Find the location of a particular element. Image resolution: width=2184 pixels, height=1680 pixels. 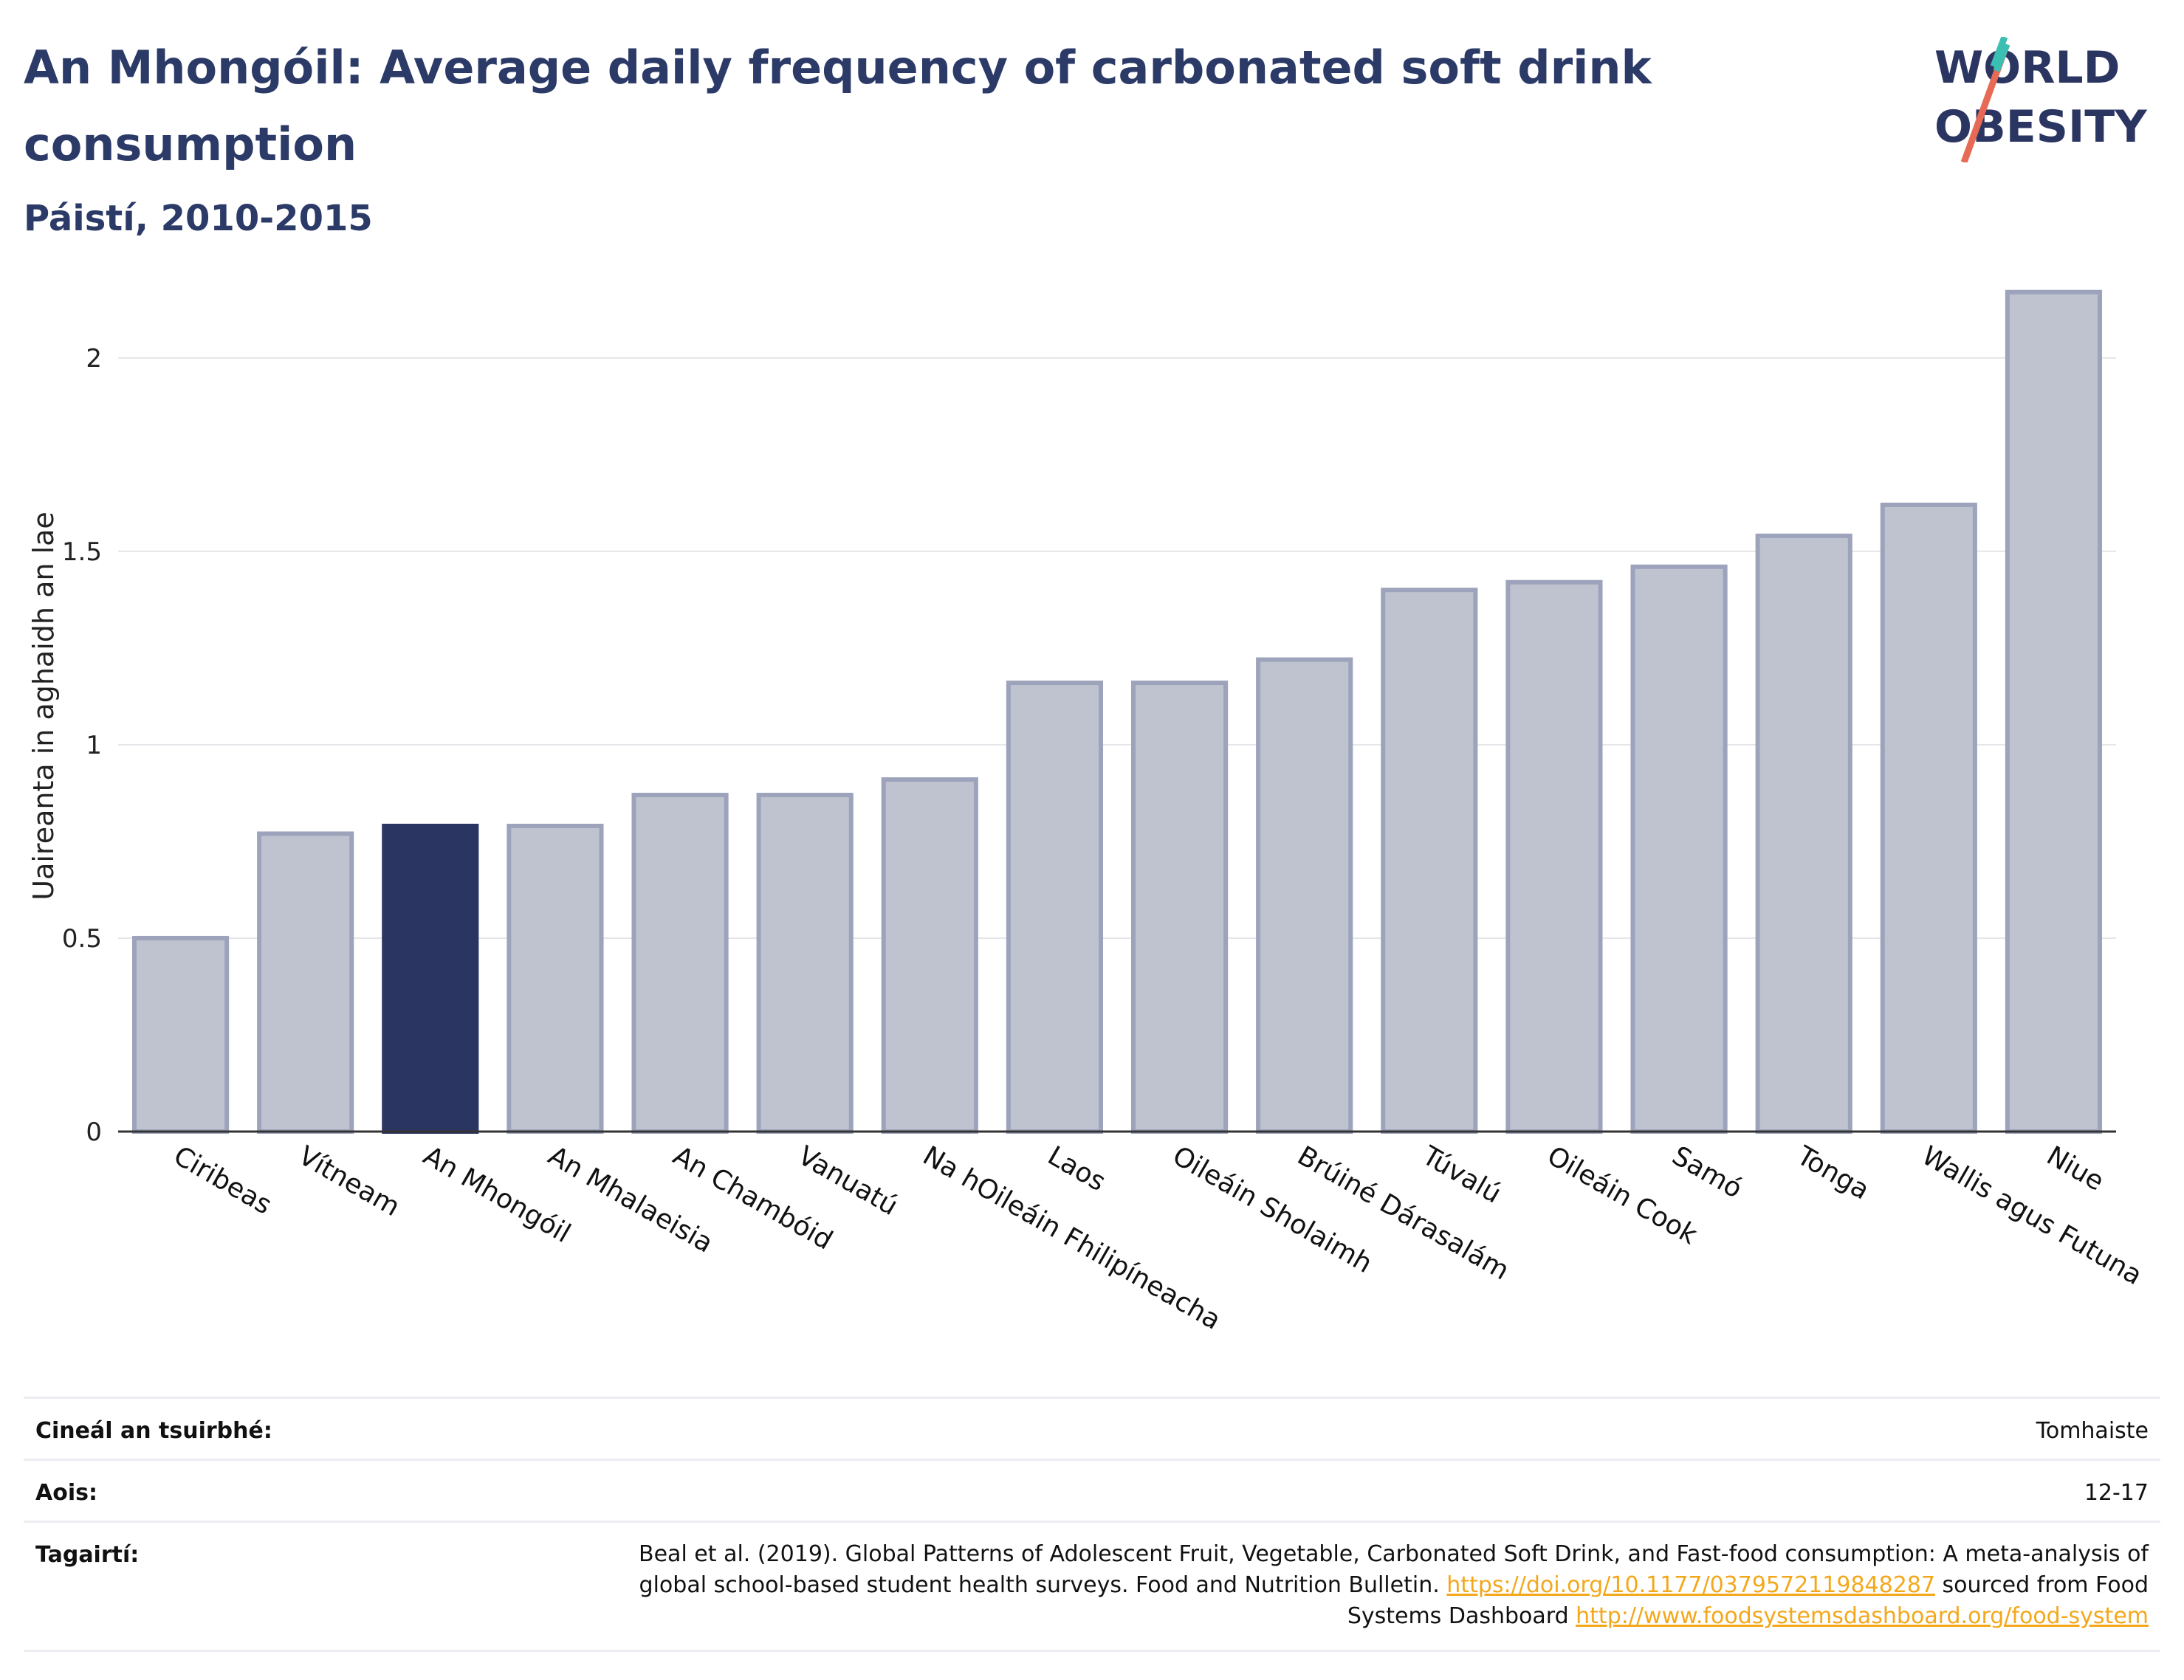

y-tick-label: 0 is located at coordinates (94, 1133).